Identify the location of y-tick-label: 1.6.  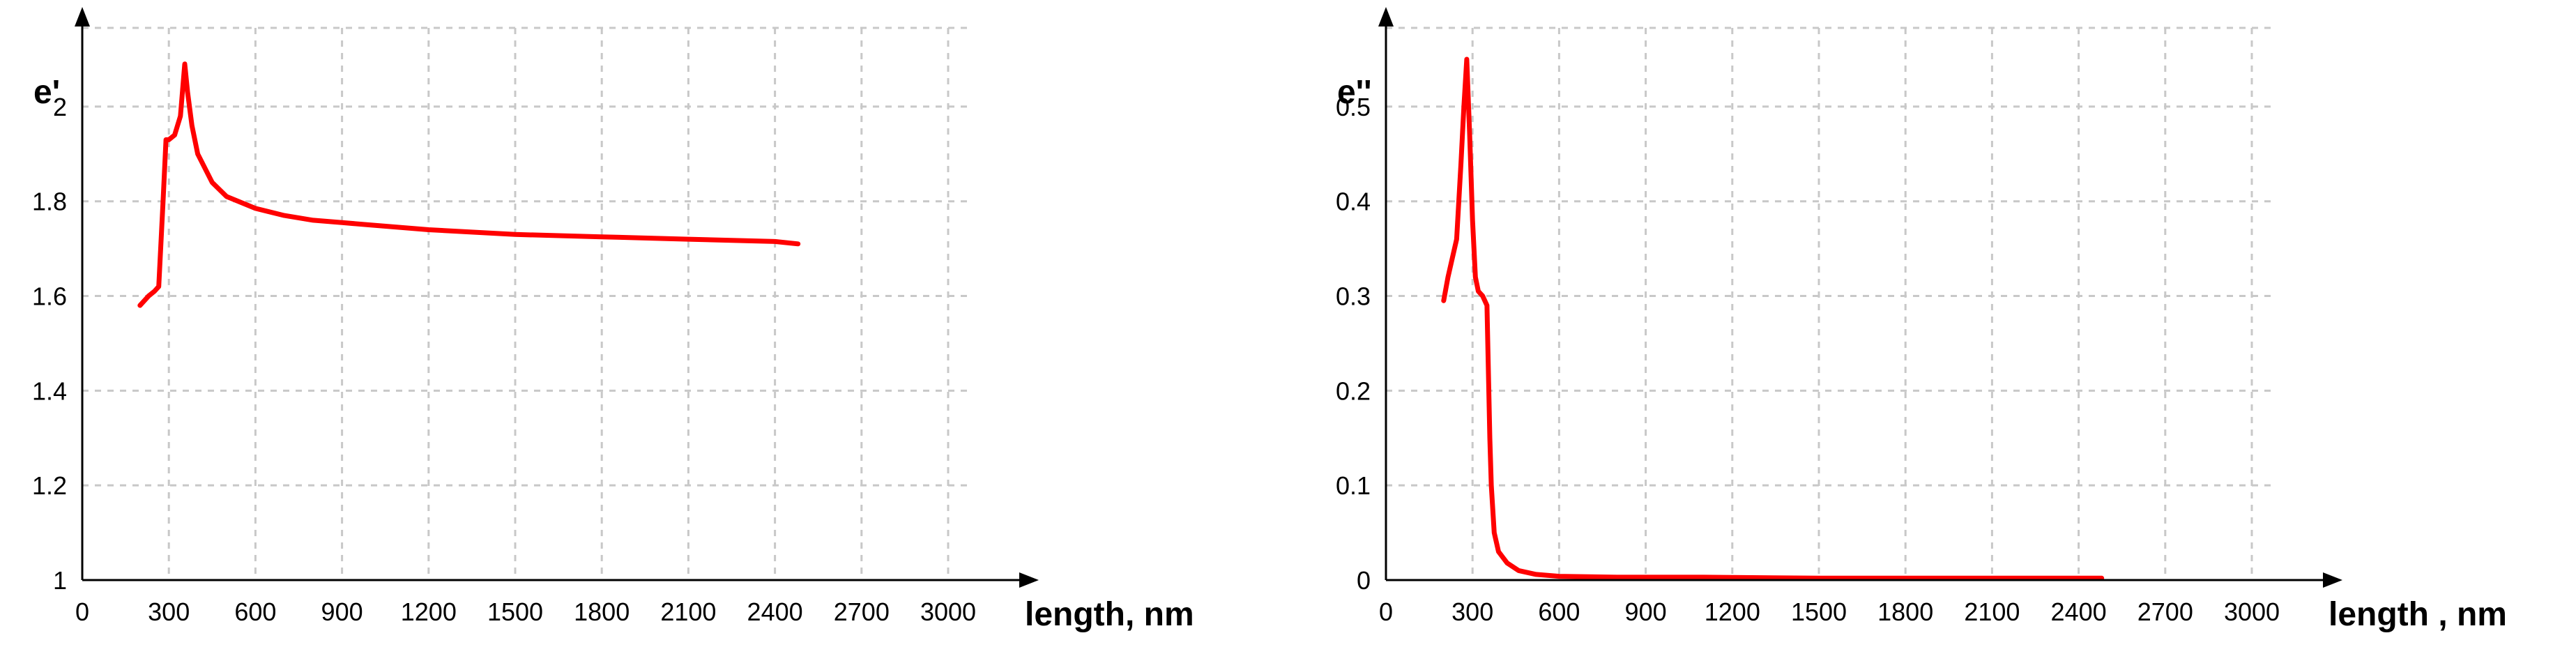
(50, 297).